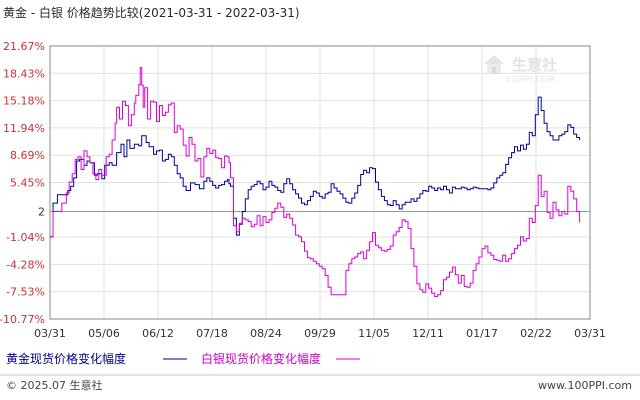 This screenshot has width=640, height=400. Describe the element at coordinates (25, 292) in the screenshot. I see `y-tick-label: -7.53%` at that location.